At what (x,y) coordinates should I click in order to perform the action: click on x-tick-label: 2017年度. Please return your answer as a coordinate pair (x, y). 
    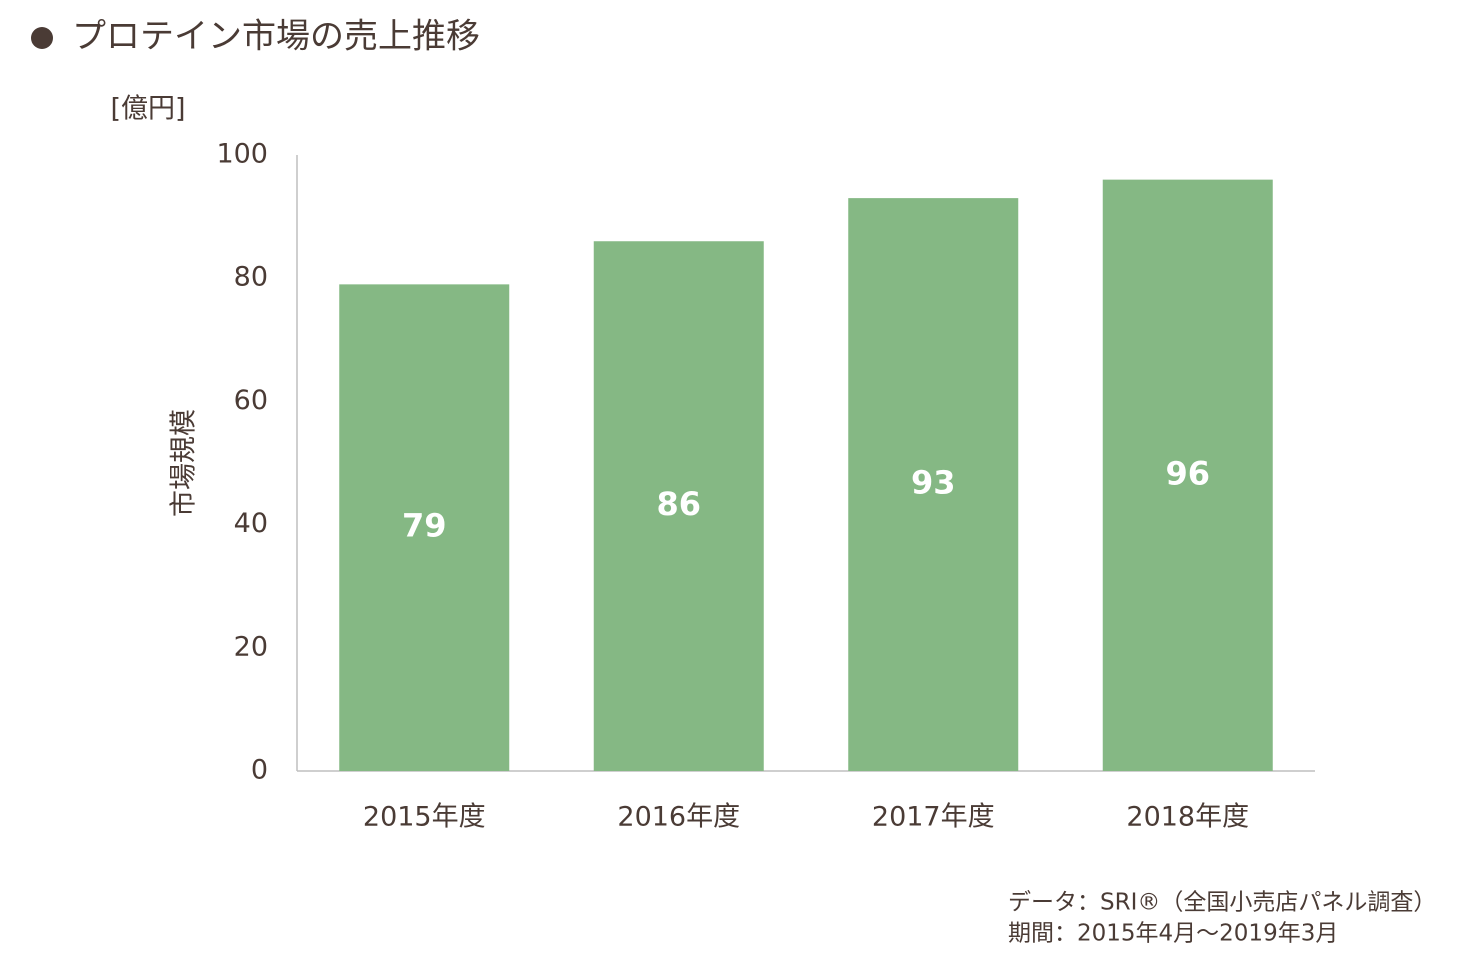
    Looking at the image, I should click on (933, 817).